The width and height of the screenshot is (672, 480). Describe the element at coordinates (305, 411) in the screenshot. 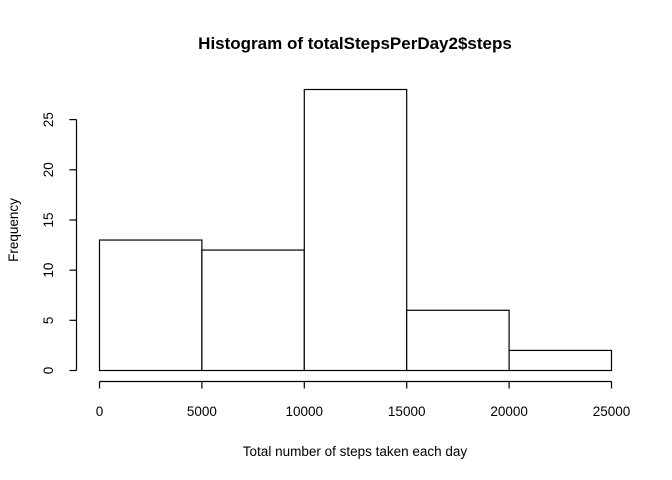

I see `x-tick-label: 10000` at that location.